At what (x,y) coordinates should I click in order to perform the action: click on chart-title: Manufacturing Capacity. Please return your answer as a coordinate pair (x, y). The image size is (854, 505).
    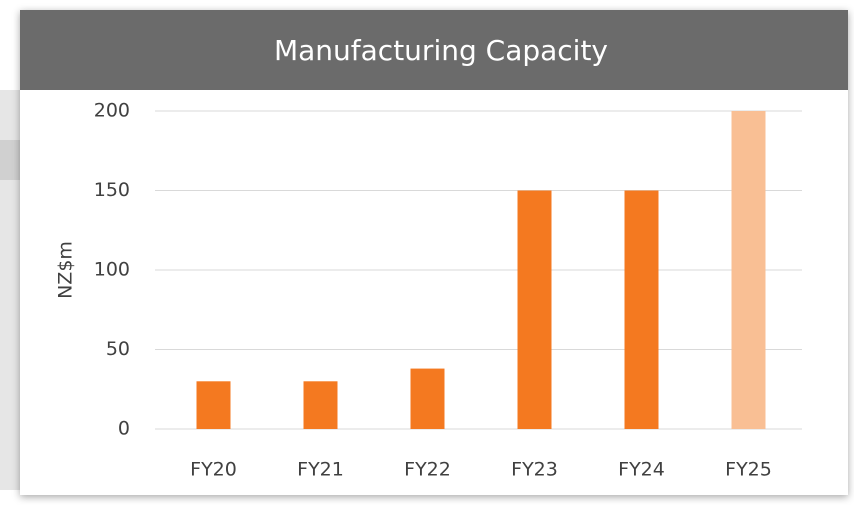
    Looking at the image, I should click on (441, 50).